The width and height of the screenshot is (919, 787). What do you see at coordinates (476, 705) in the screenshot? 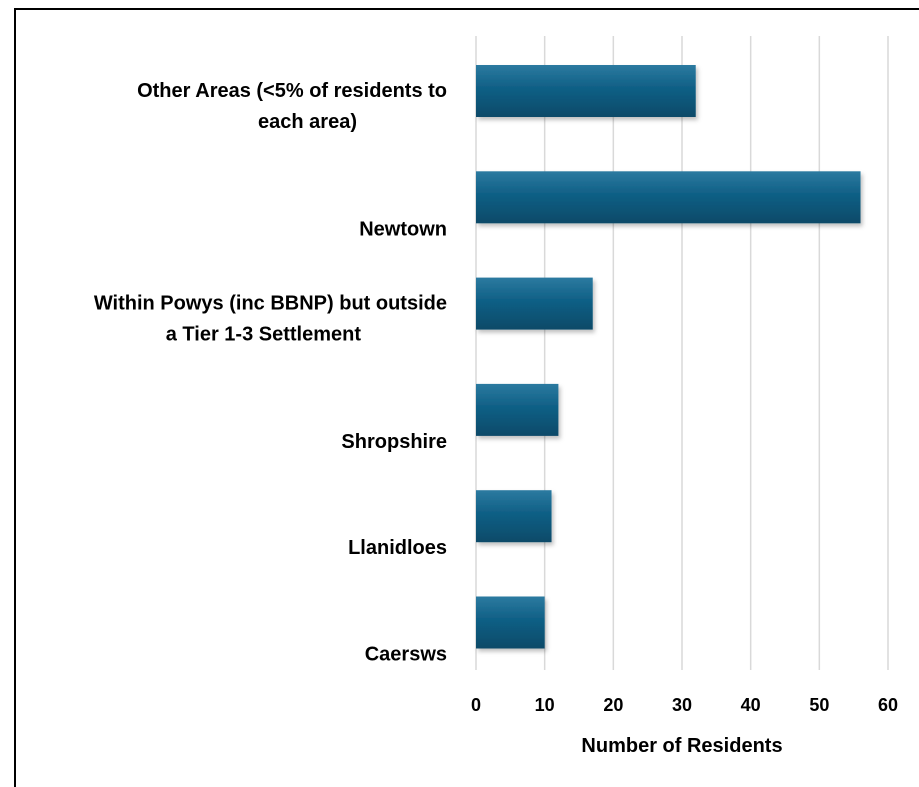
I see `x-tick-label: 0` at bounding box center [476, 705].